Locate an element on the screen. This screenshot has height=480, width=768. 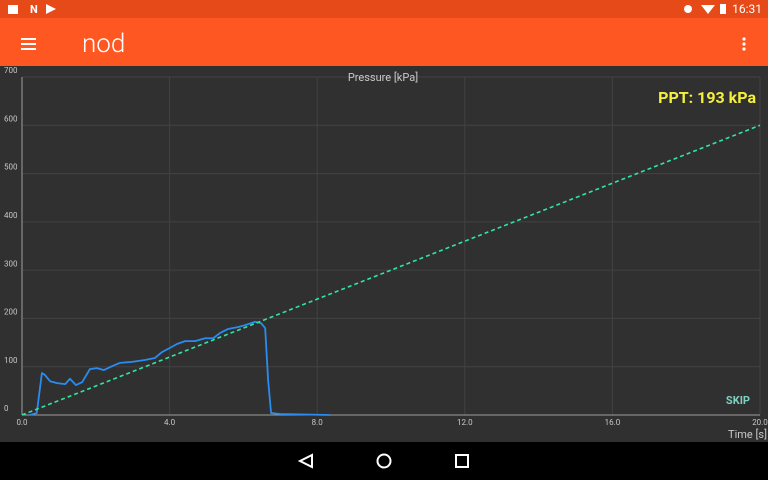
x-tick-label: 4.0 is located at coordinates (170, 422).